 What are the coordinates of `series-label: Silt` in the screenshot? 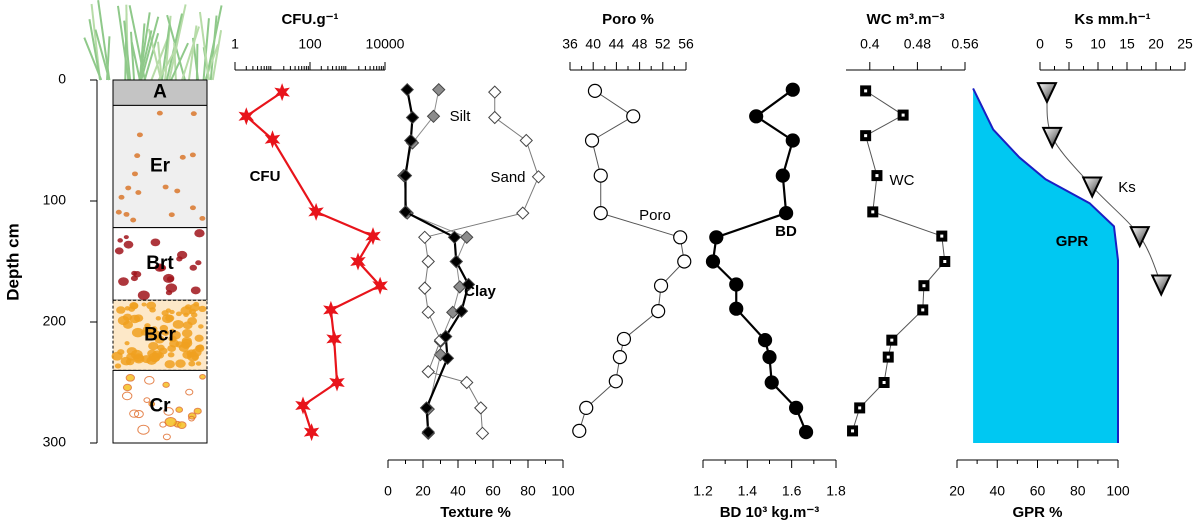 It's located at (461, 116).